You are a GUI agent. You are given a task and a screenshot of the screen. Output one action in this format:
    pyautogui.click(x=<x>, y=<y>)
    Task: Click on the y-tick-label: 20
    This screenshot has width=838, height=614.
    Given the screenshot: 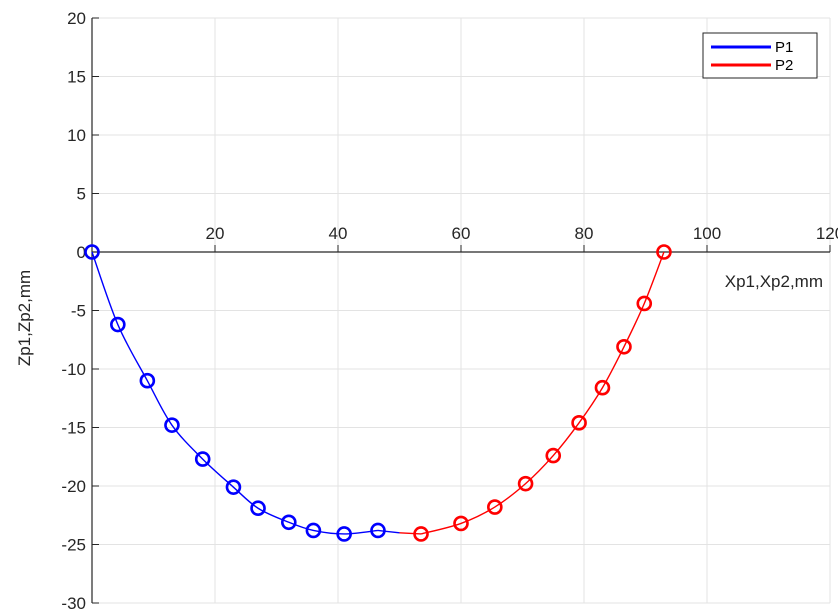 What is the action you would take?
    pyautogui.click(x=76, y=18)
    